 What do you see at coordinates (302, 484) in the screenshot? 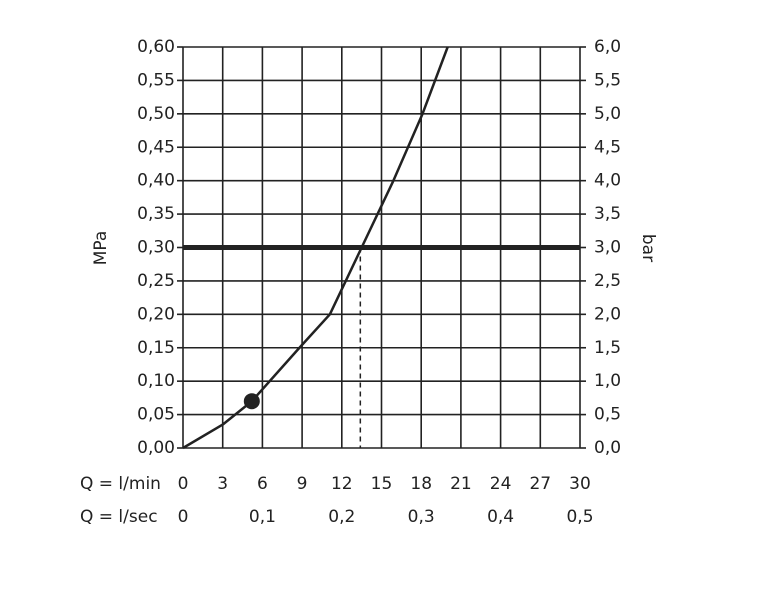
I see `x-tick-label: 9` at bounding box center [302, 484].